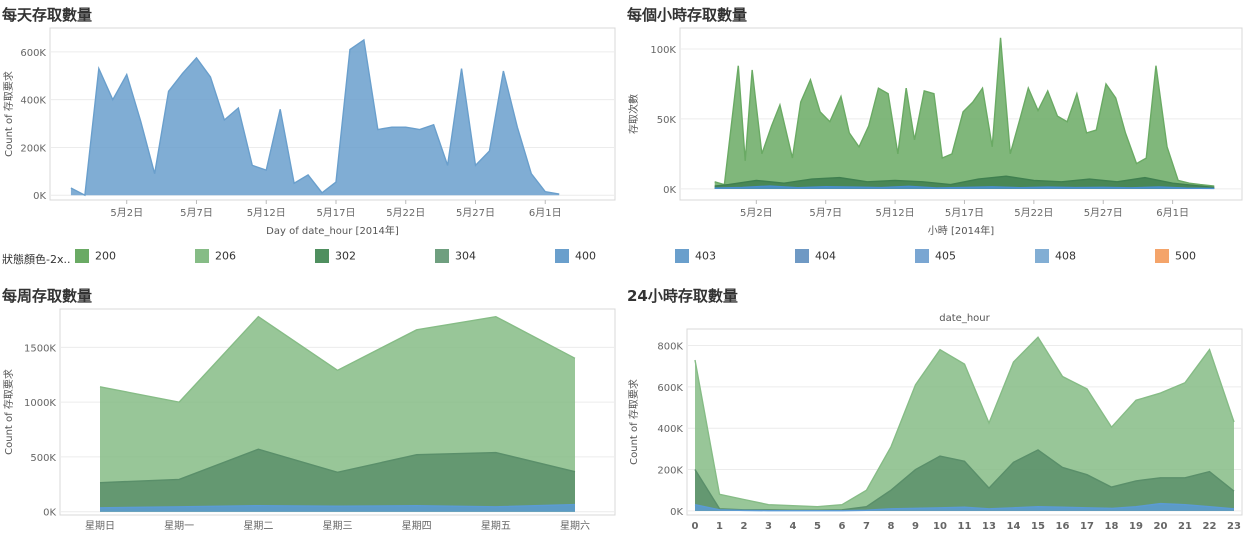 The width and height of the screenshot is (1247, 533). I want to click on y-tick-label: 1500K, so click(40, 348).